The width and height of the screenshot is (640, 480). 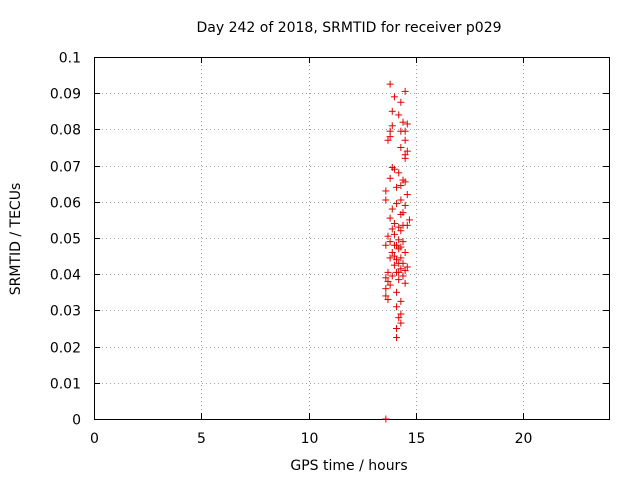 I want to click on x-tick-labels: 0 5 10 15 20, so click(x=311, y=439).